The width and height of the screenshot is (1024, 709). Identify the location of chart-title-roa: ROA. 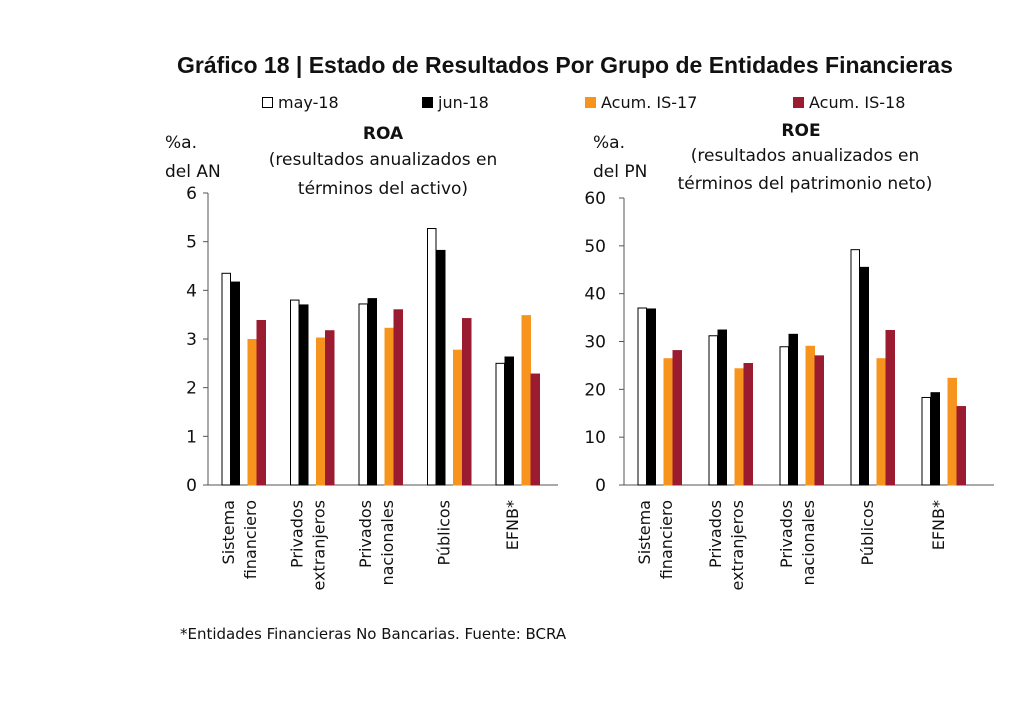
(383, 134).